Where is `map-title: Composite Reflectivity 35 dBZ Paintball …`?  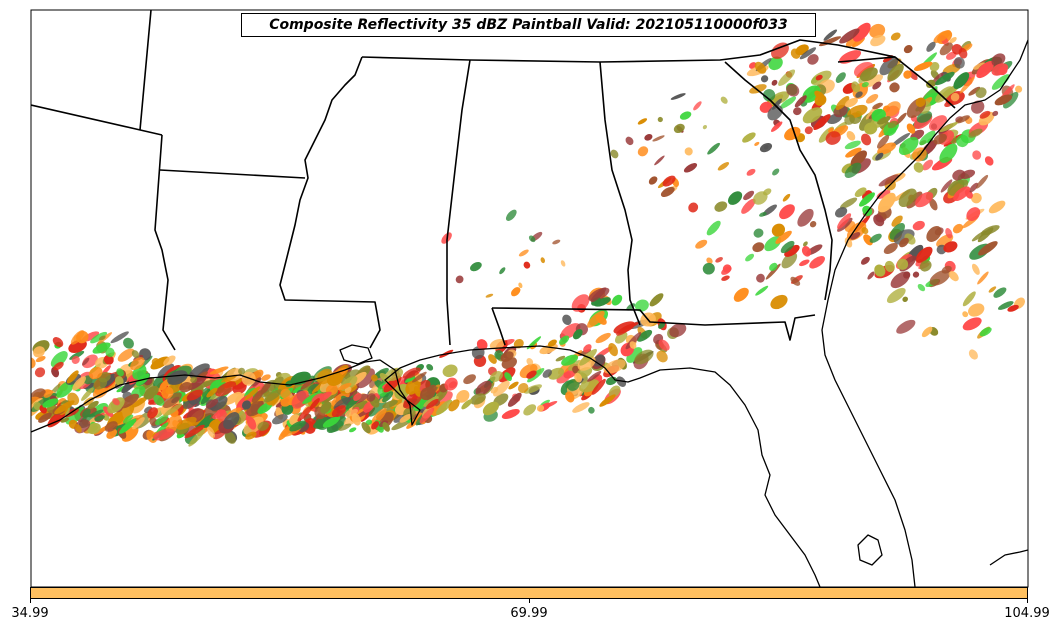
map-title: Composite Reflectivity 35 dBZ Paintball … is located at coordinates (528, 25).